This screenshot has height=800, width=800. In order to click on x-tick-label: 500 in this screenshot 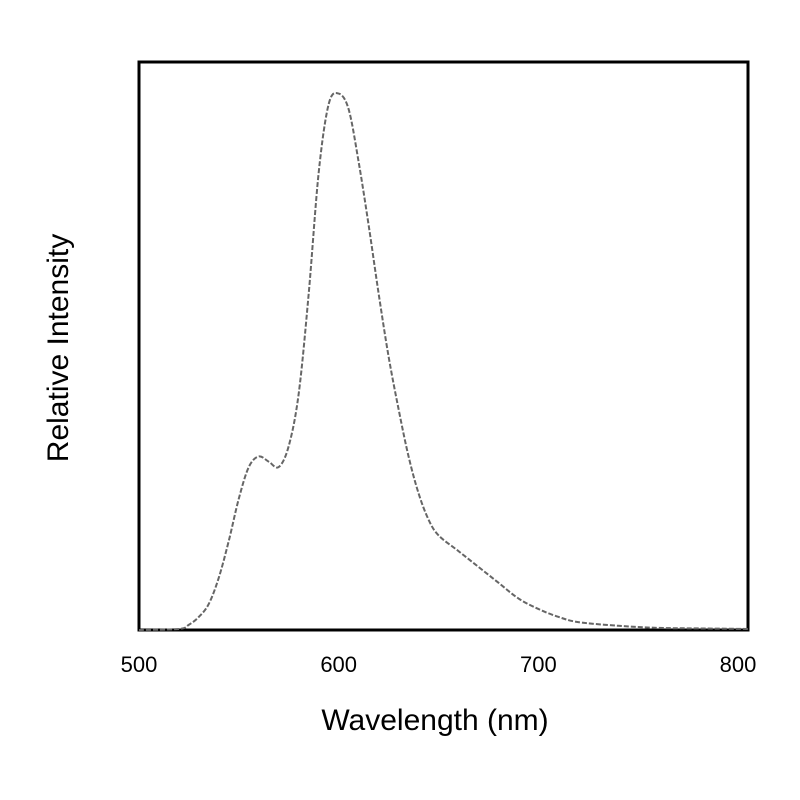, I will do `click(139, 664)`.